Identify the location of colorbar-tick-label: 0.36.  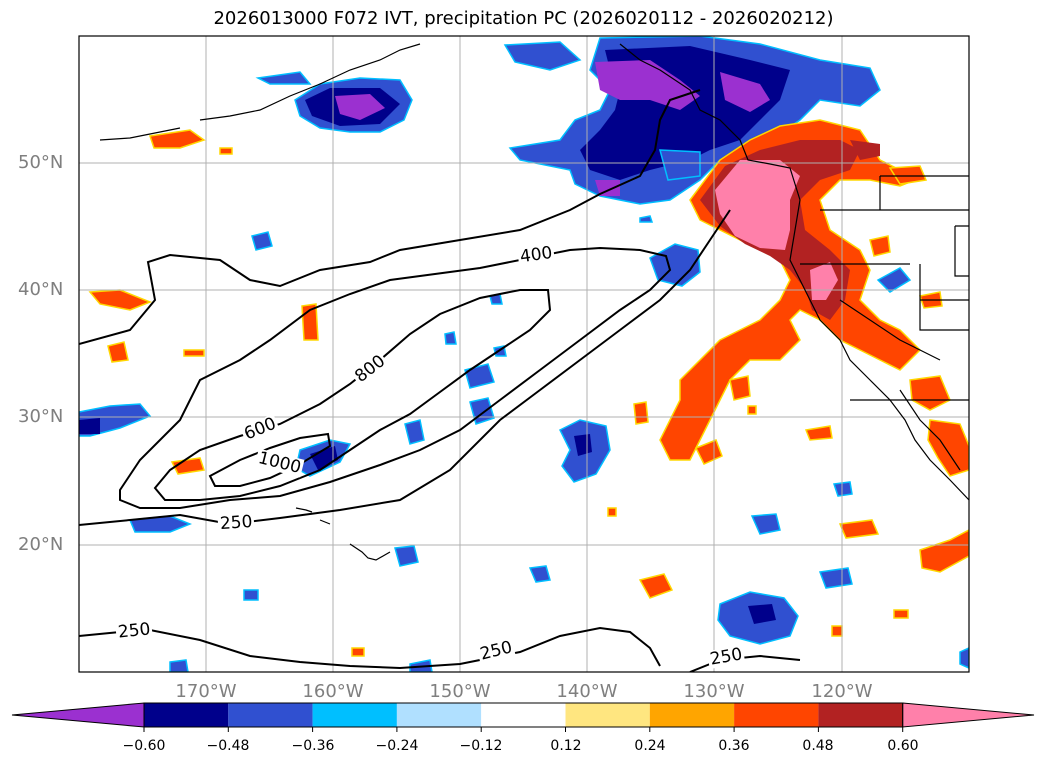
(734, 746).